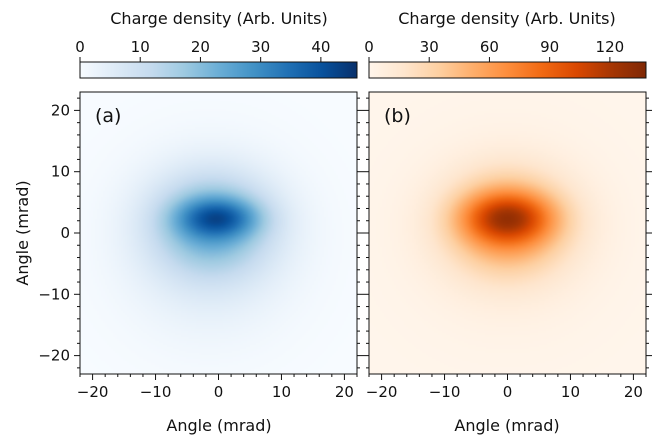 This screenshot has height=439, width=652. I want to click on panel-label-b: (b), so click(397, 116).